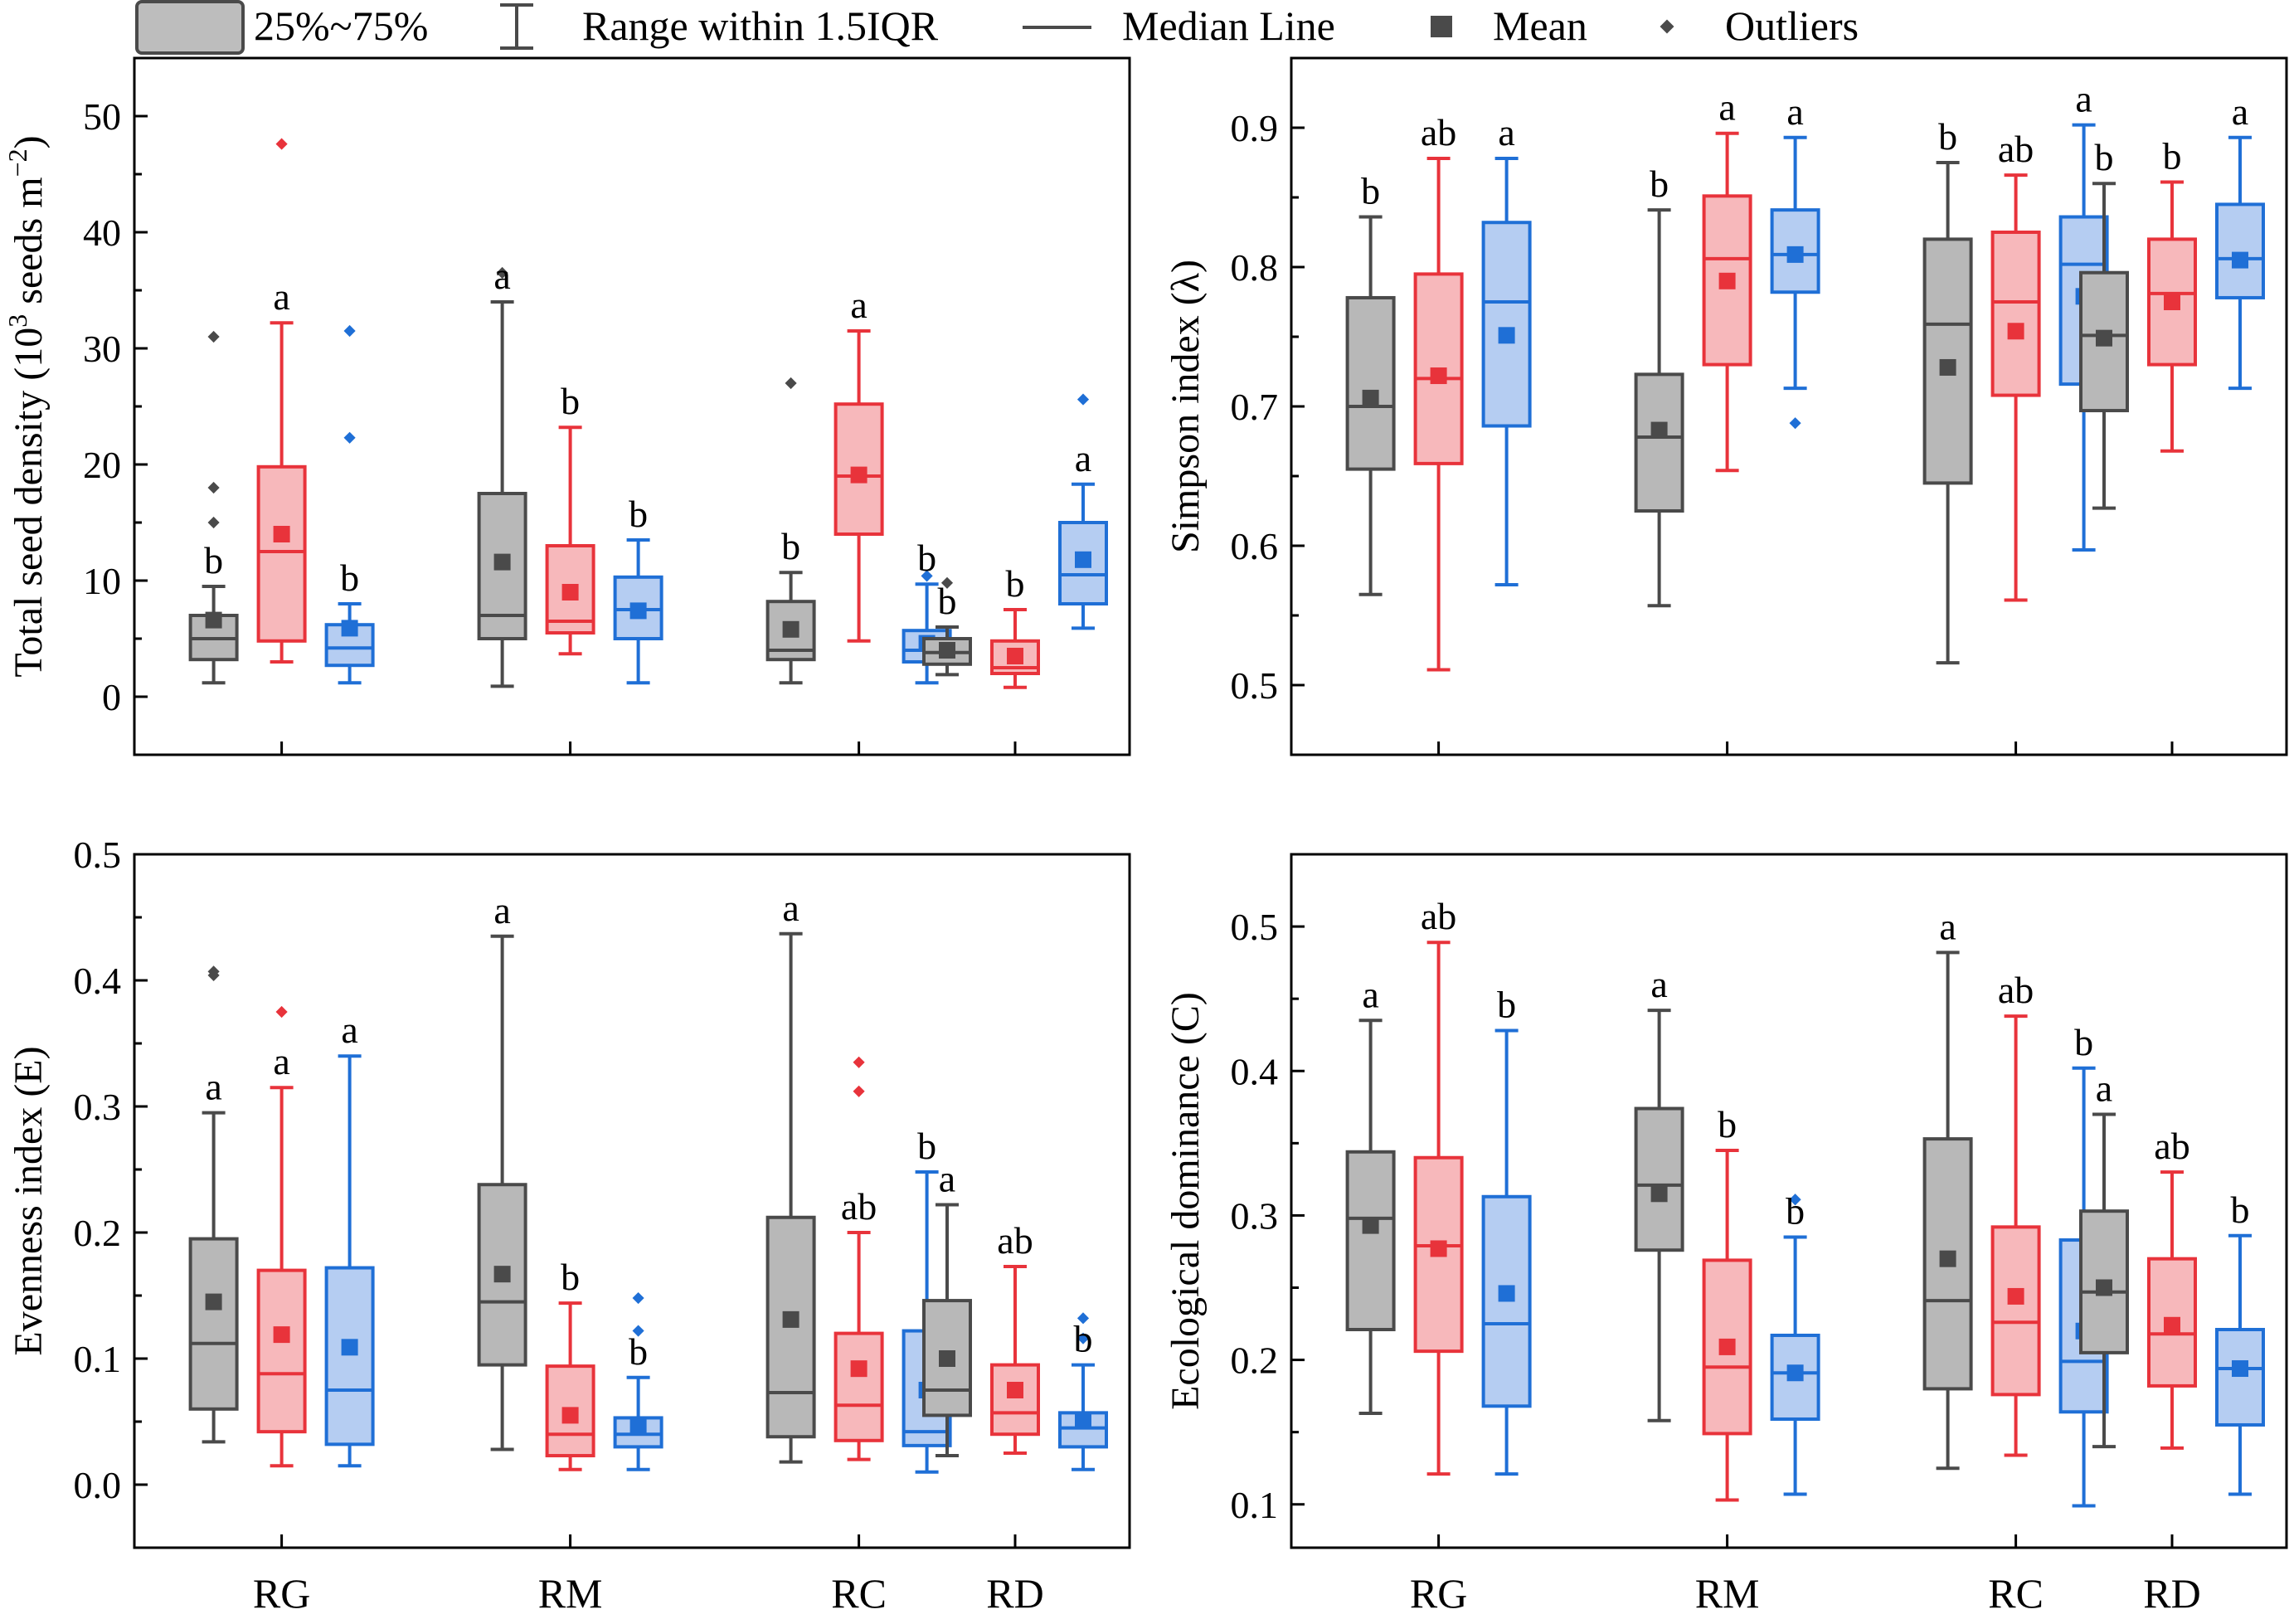  I want to click on box-RG-red: a, so click(281, 1236).